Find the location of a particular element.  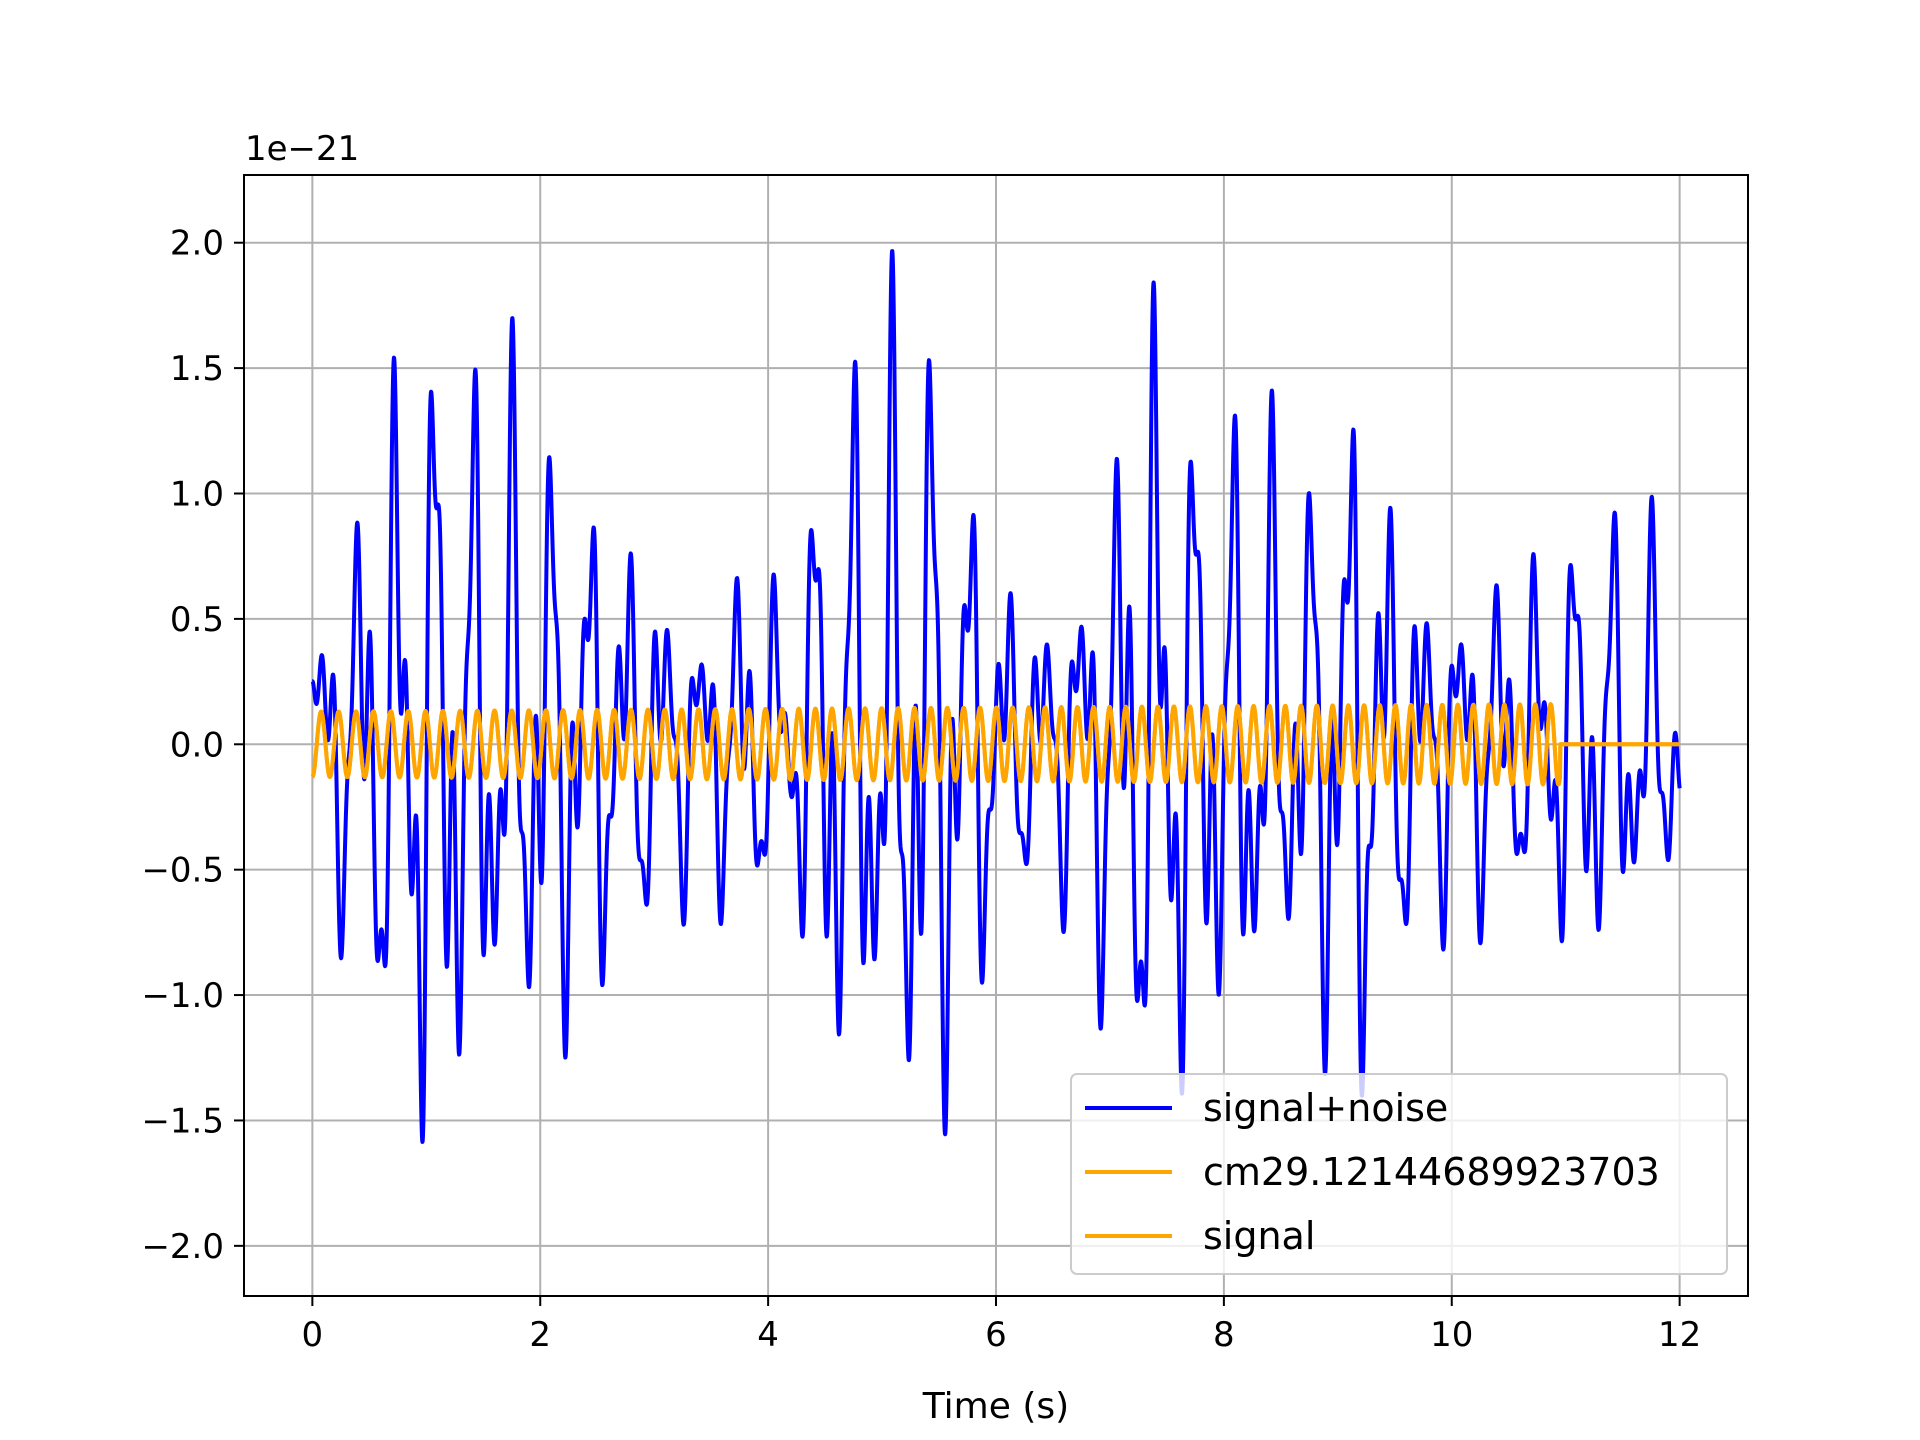

x-tick-label: 2 is located at coordinates (540, 1335).